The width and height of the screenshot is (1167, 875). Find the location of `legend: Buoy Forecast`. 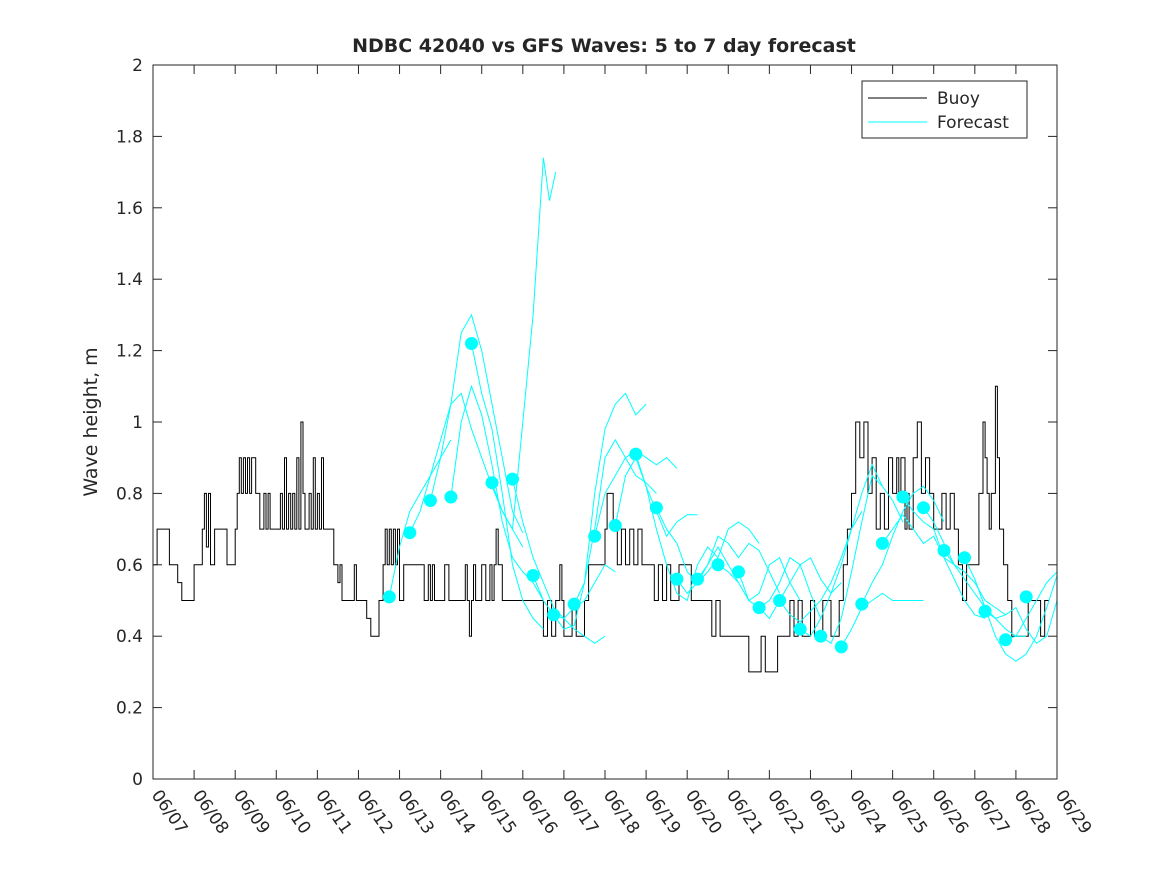

legend: Buoy Forecast is located at coordinates (944, 109).